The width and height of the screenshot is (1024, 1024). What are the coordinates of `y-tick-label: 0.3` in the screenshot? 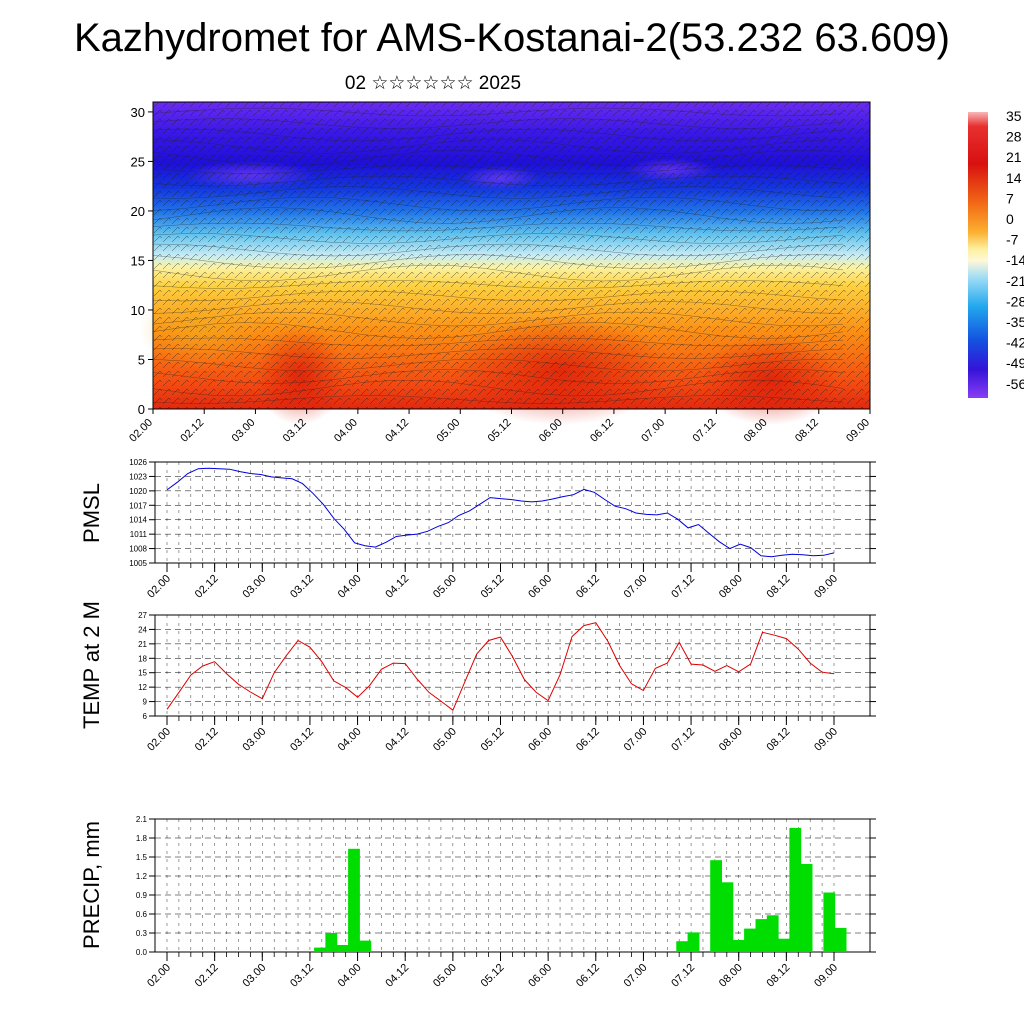 It's located at (142, 933).